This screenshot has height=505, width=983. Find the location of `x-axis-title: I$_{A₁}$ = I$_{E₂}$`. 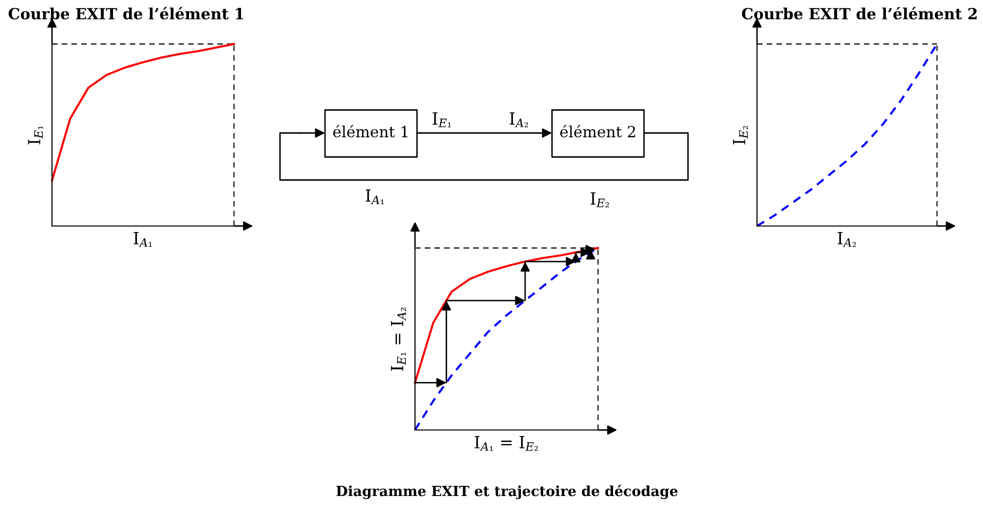

x-axis-title: I$_{A₁}$ = I$_{E₂}$ is located at coordinates (506, 443).